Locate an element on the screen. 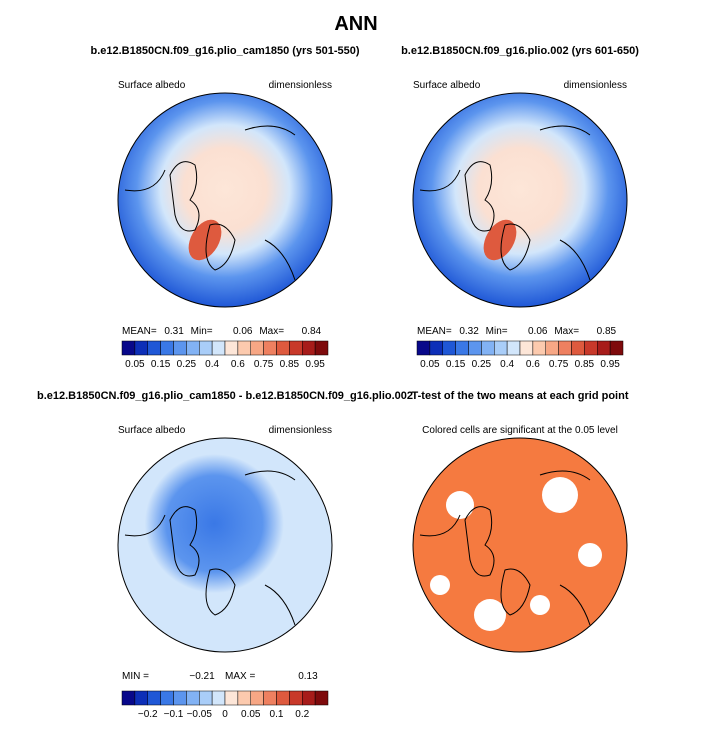 This screenshot has height=753, width=712. main-title: ANN is located at coordinates (355, 24).